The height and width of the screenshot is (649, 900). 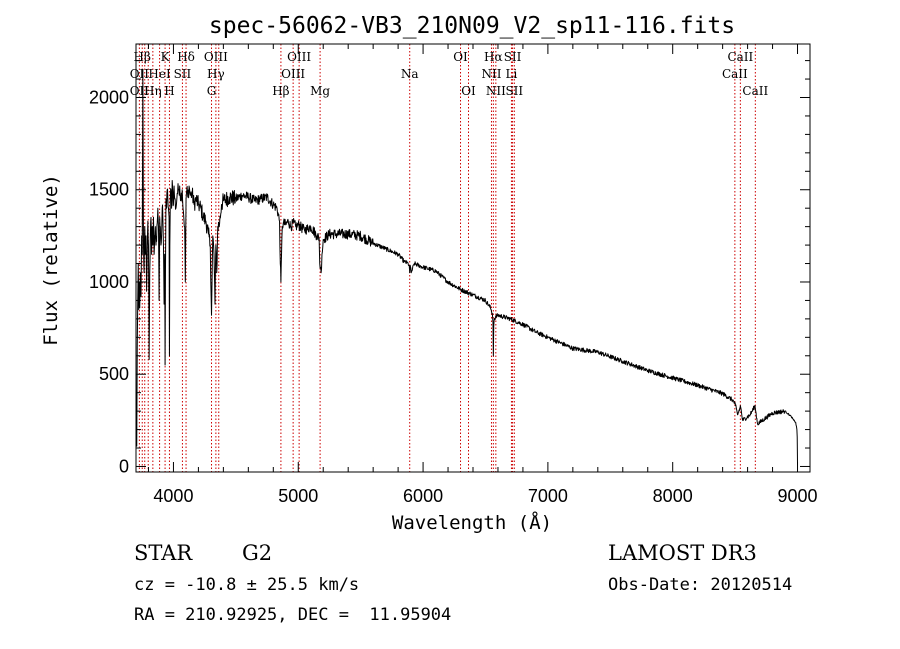 I want to click on survey-name: LAMOST DR3, so click(x=682, y=553).